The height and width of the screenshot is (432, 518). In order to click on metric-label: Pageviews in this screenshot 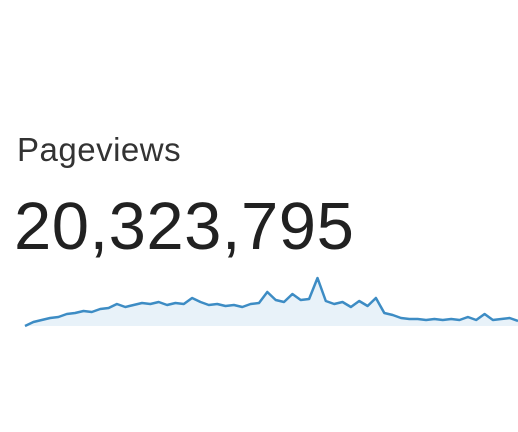, I will do `click(99, 149)`.